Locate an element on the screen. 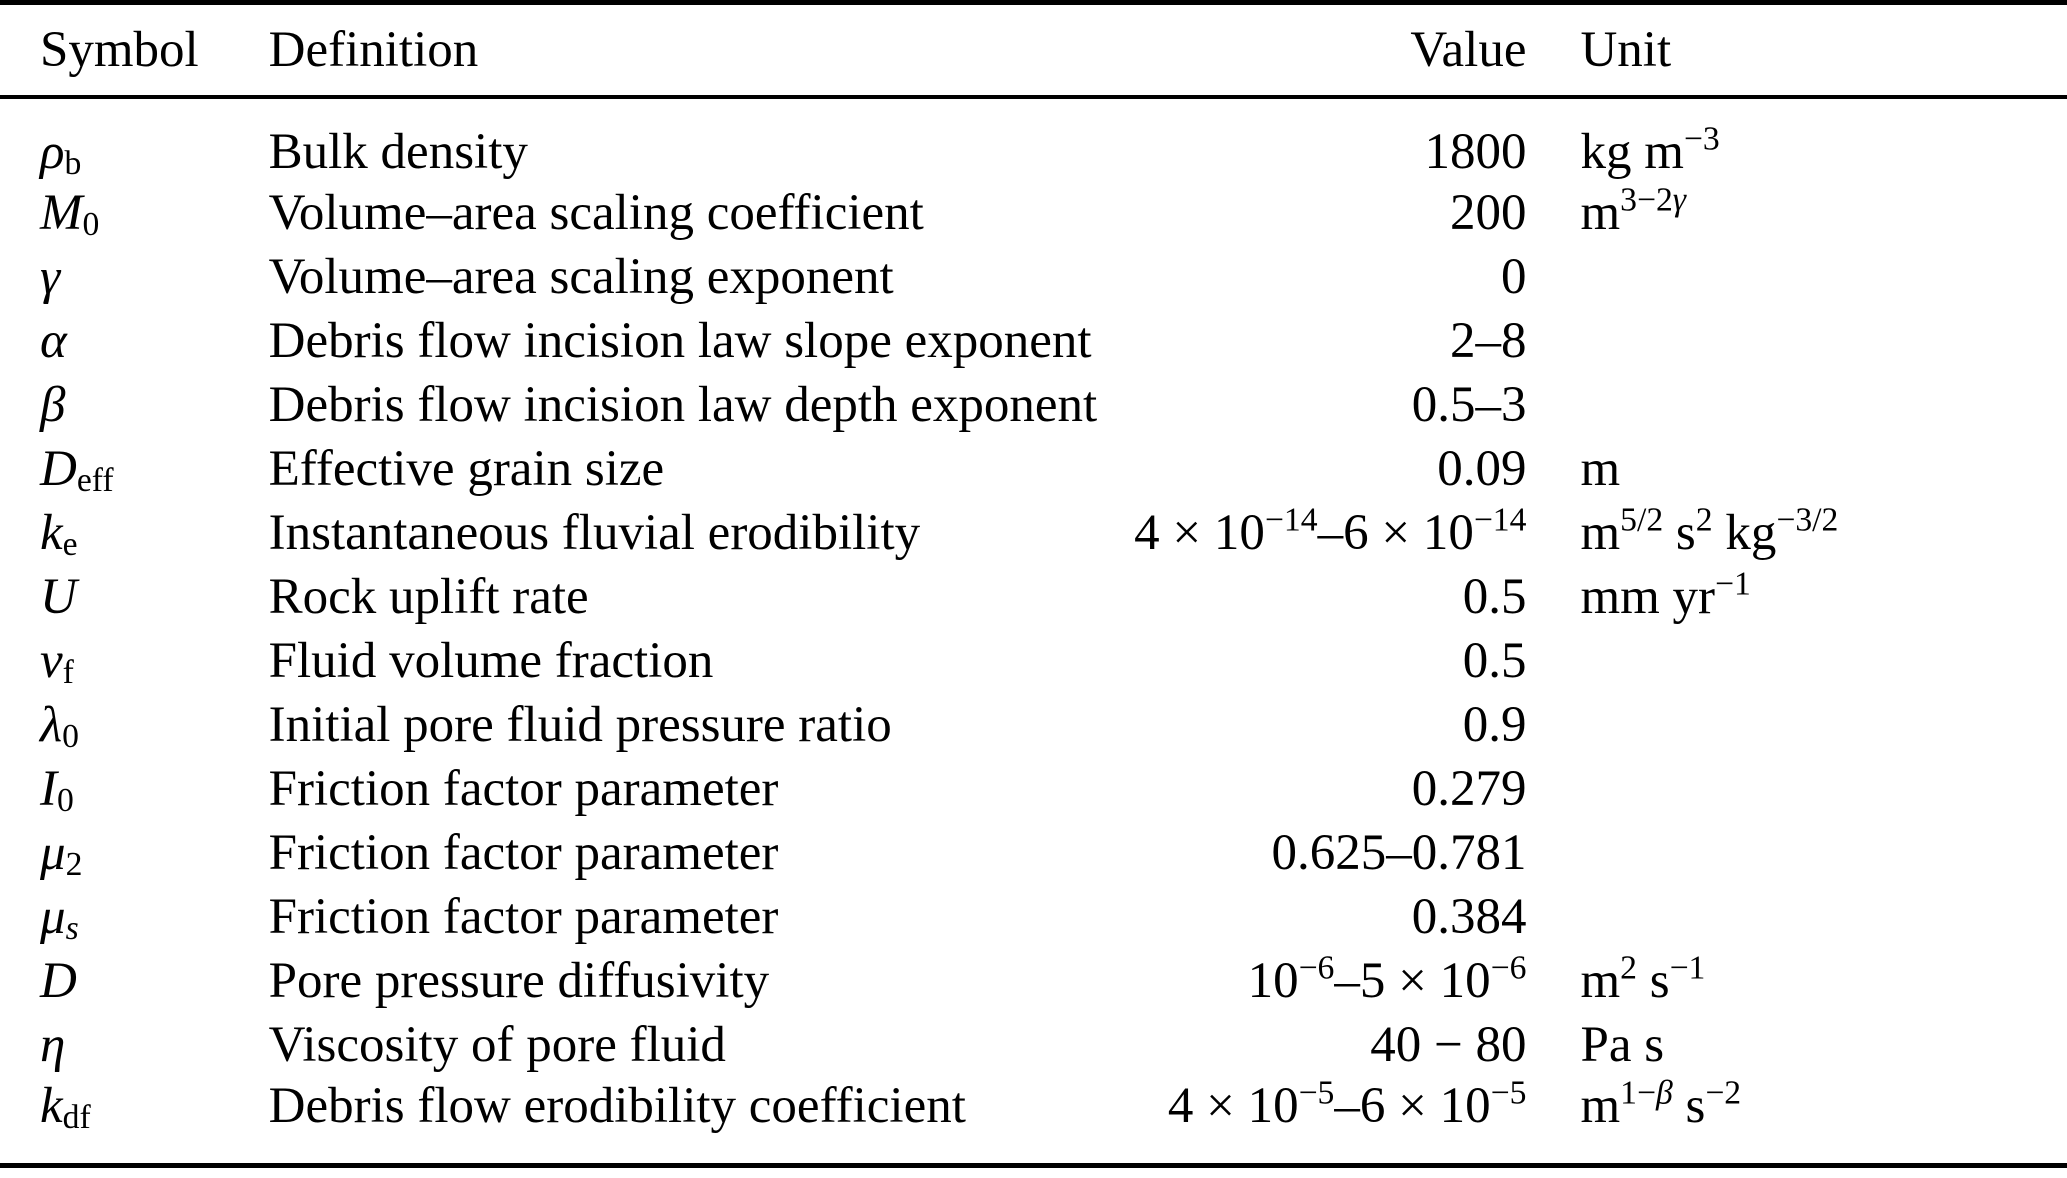 Image resolution: width=2067 pixels, height=1178 pixels. header-row: Symbol Definition Value Unit is located at coordinates (1033, 50).